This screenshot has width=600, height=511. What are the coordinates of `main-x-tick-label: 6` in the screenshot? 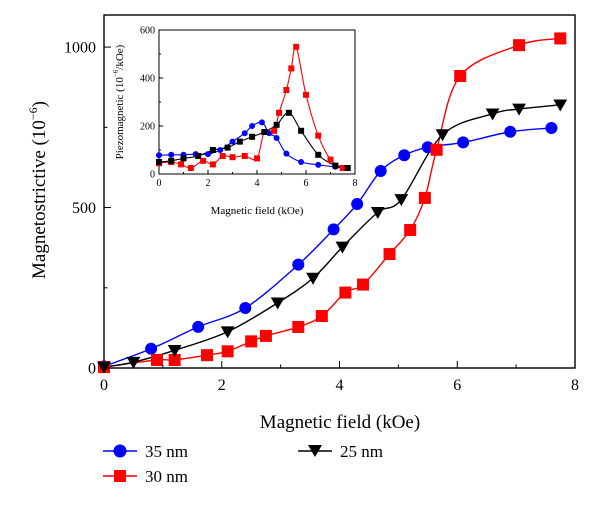 It's located at (457, 385).